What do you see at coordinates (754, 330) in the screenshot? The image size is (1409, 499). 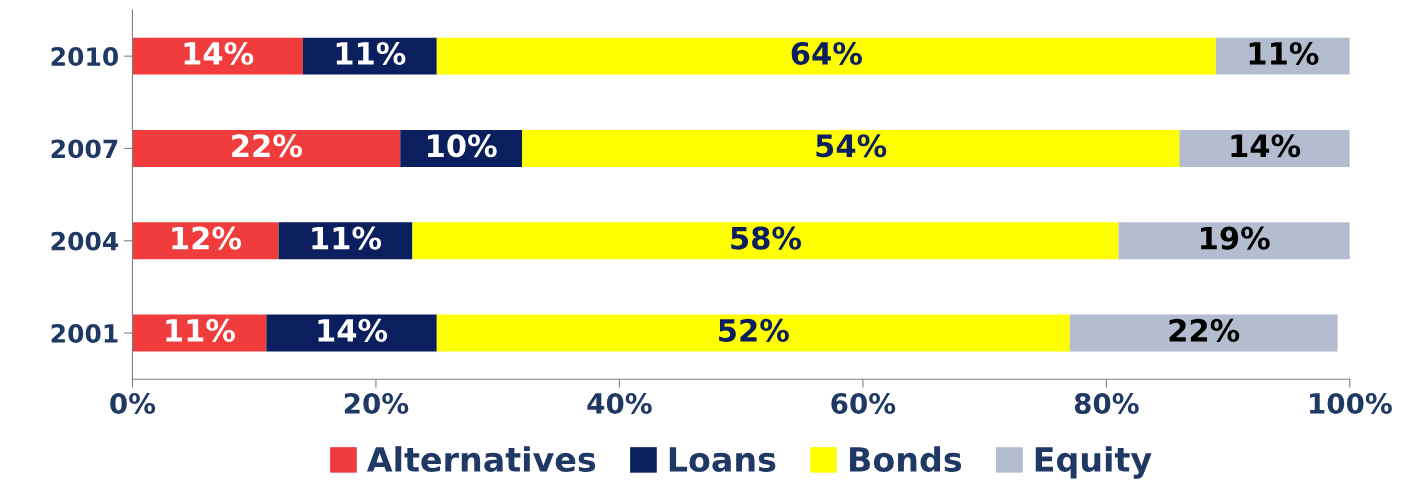 I see `data-label: 52%` at bounding box center [754, 330].